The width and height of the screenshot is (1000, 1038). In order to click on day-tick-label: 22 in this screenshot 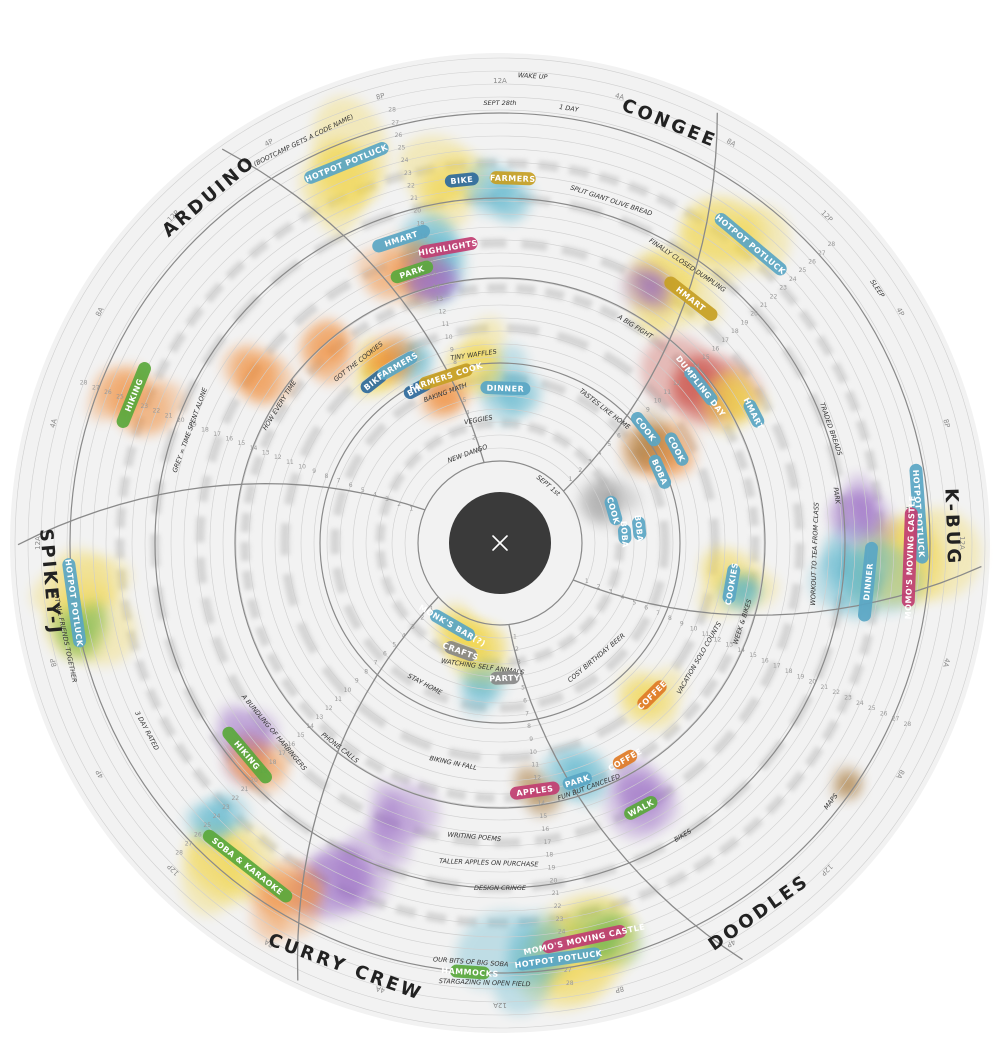, I will do `click(558, 906)`.